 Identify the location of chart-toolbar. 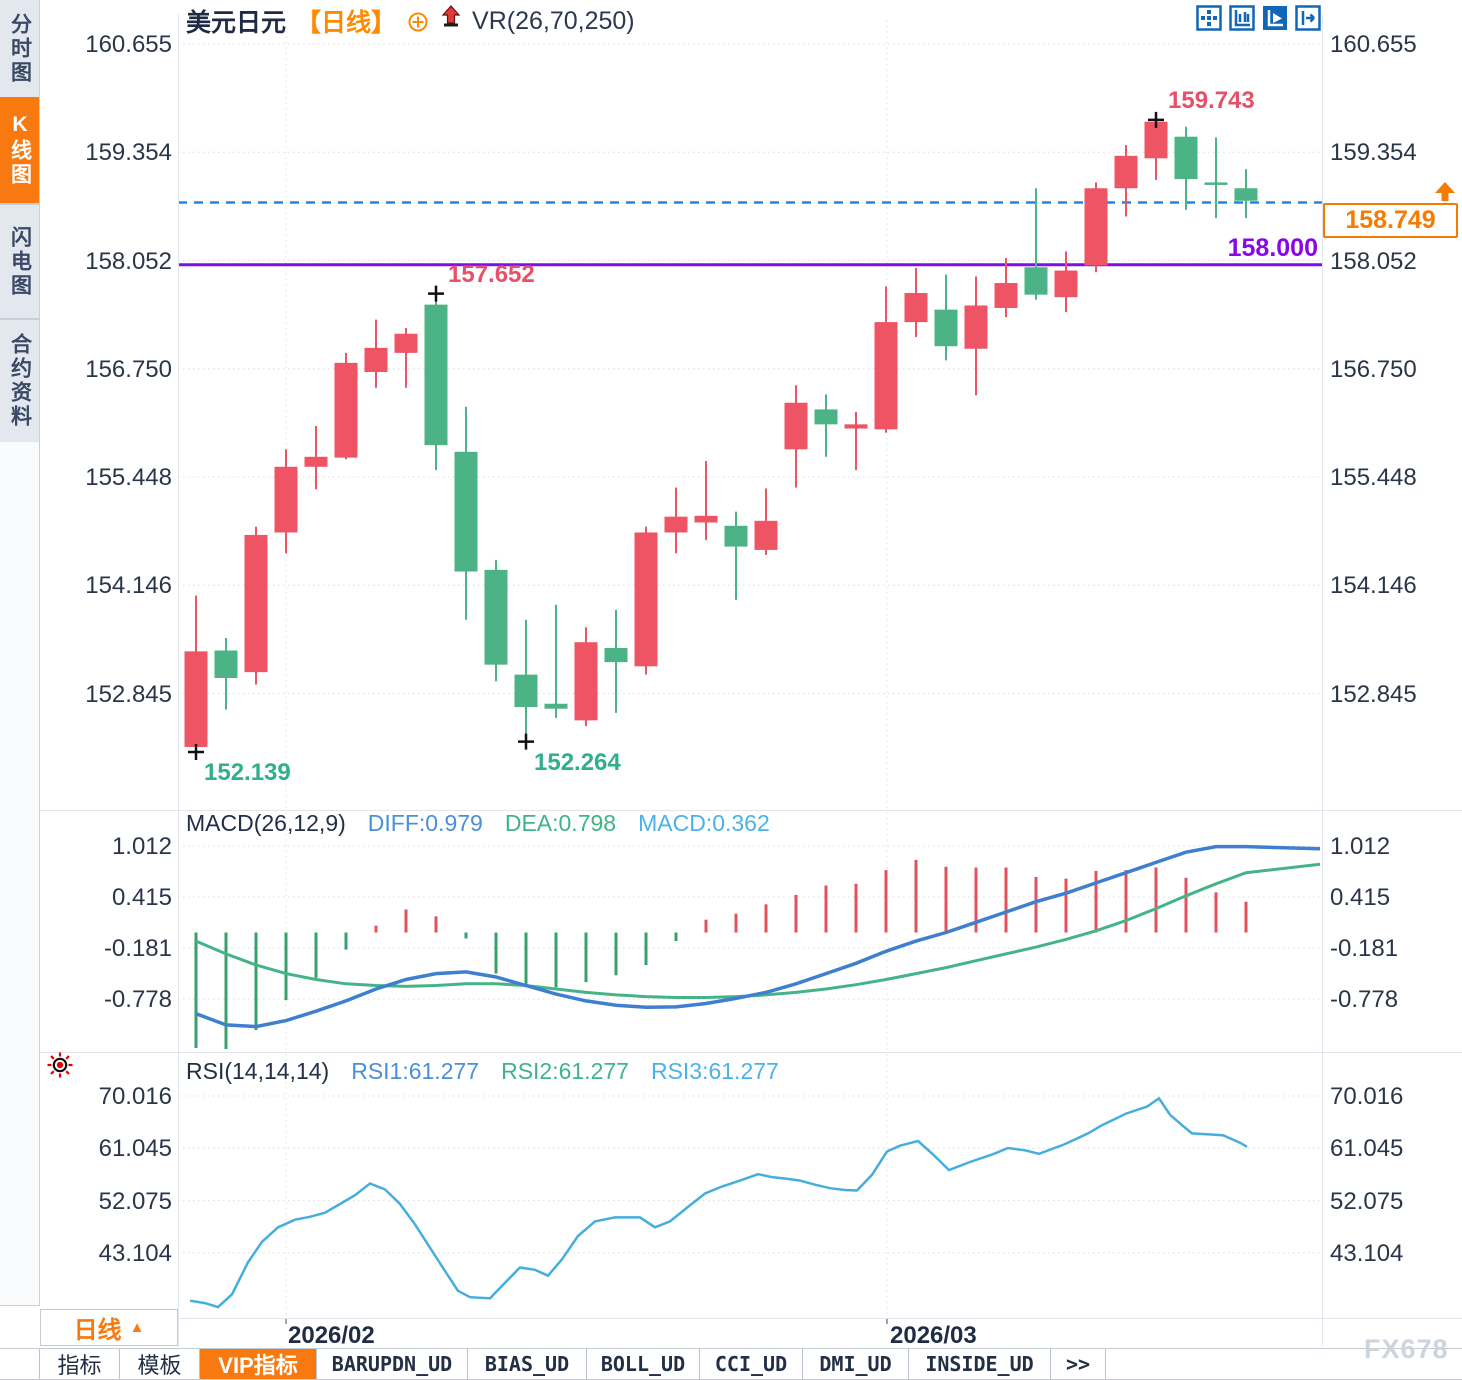
(1258, 18).